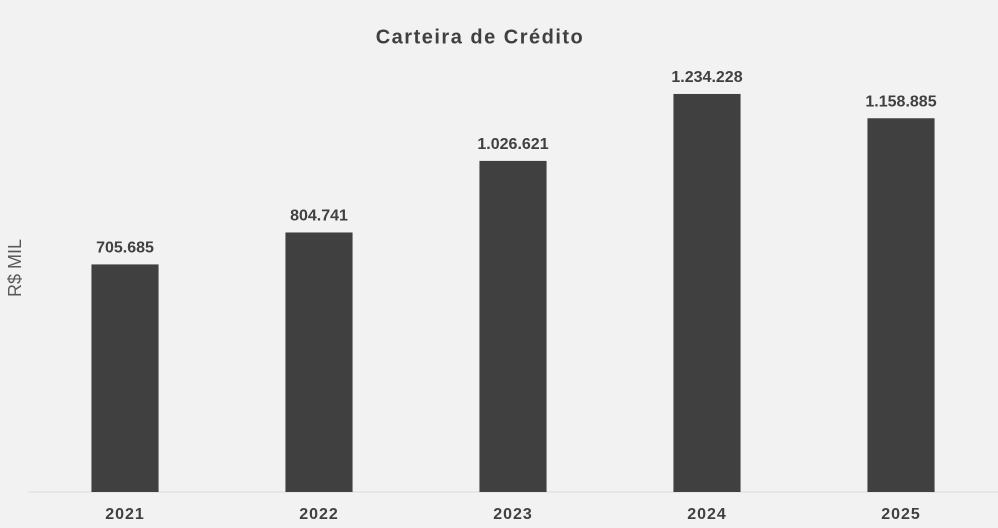 The image size is (998, 528). Describe the element at coordinates (125, 514) in the screenshot. I see `x-tick-label: 2021` at that location.